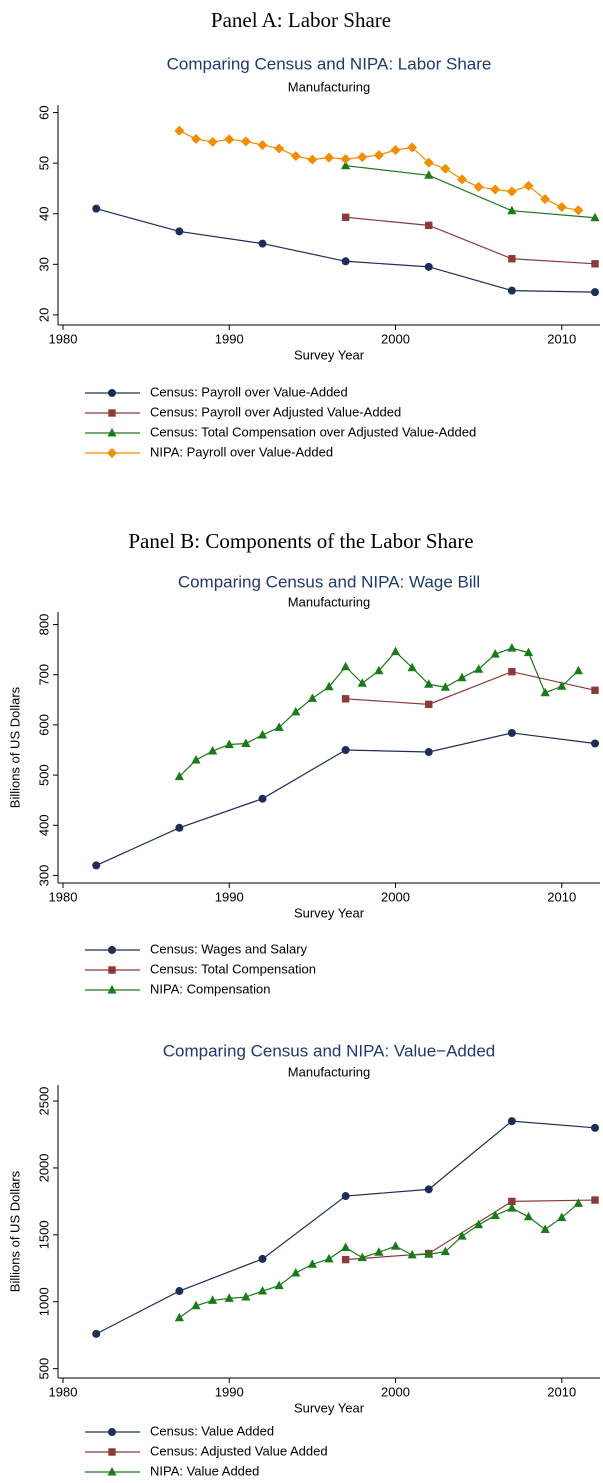  What do you see at coordinates (300, 541) in the screenshot?
I see `panel-heading: Panel B: Components of the Labor Share` at bounding box center [300, 541].